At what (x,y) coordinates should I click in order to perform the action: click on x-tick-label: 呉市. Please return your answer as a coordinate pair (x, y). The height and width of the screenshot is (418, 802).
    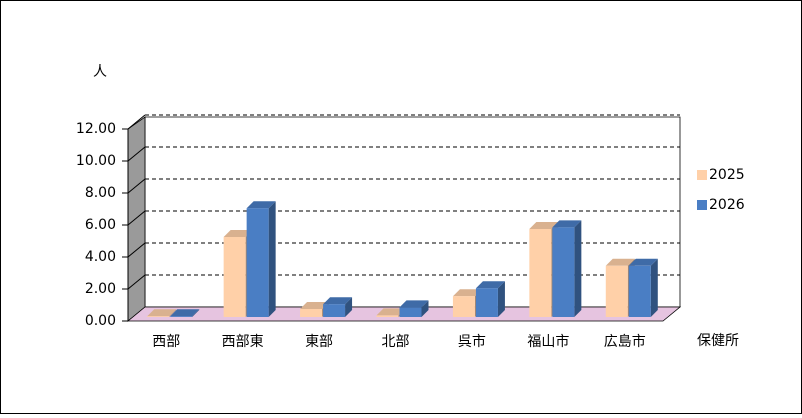
    Looking at the image, I should click on (472, 341).